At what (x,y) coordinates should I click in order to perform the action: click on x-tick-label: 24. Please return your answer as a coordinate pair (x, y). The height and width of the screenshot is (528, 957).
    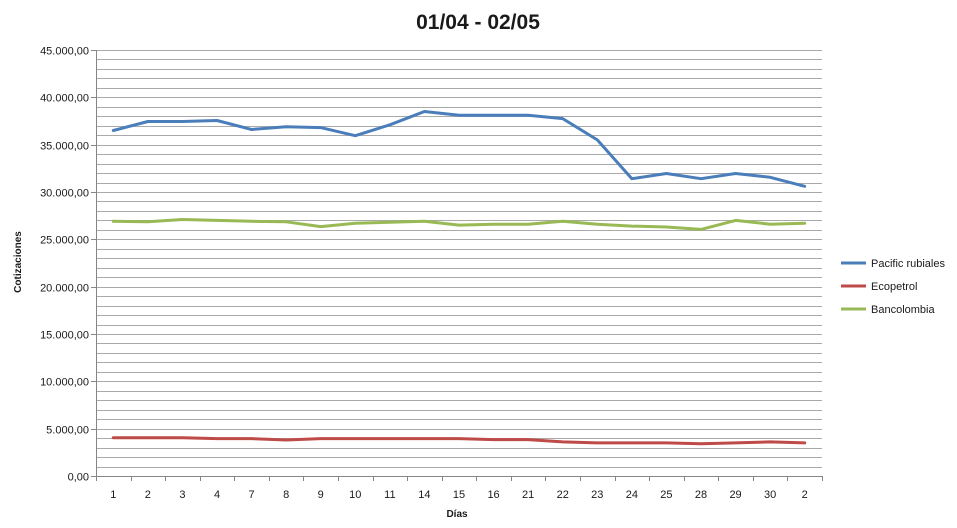
    Looking at the image, I should click on (632, 495).